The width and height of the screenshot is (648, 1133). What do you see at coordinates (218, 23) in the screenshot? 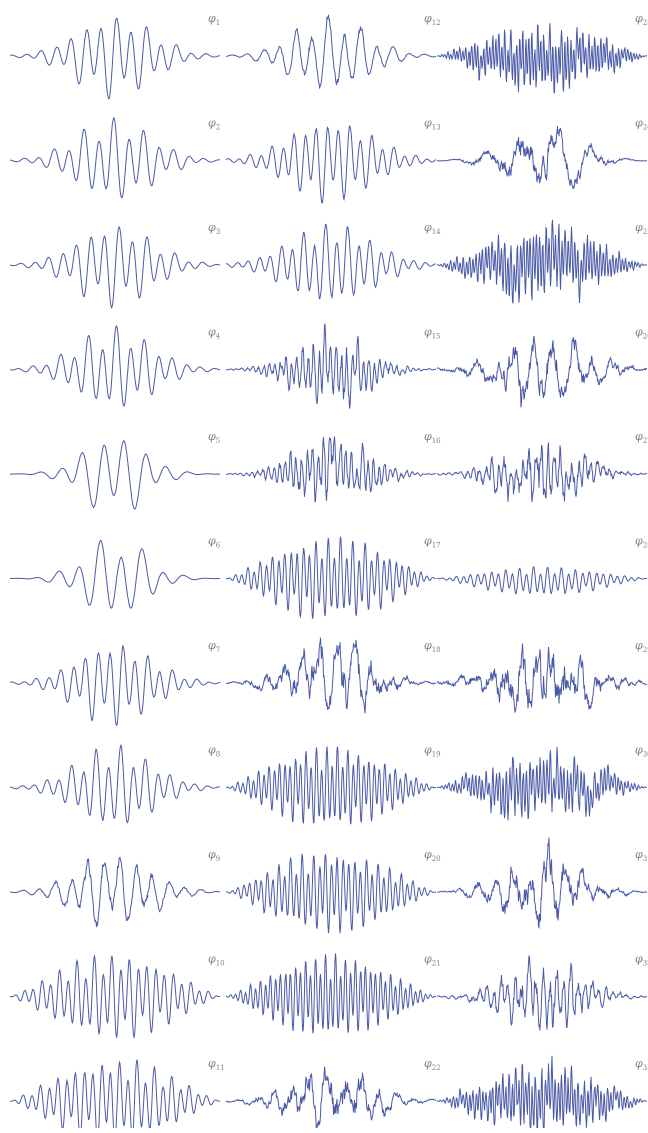
I see `phi-subscript: 1` at bounding box center [218, 23].